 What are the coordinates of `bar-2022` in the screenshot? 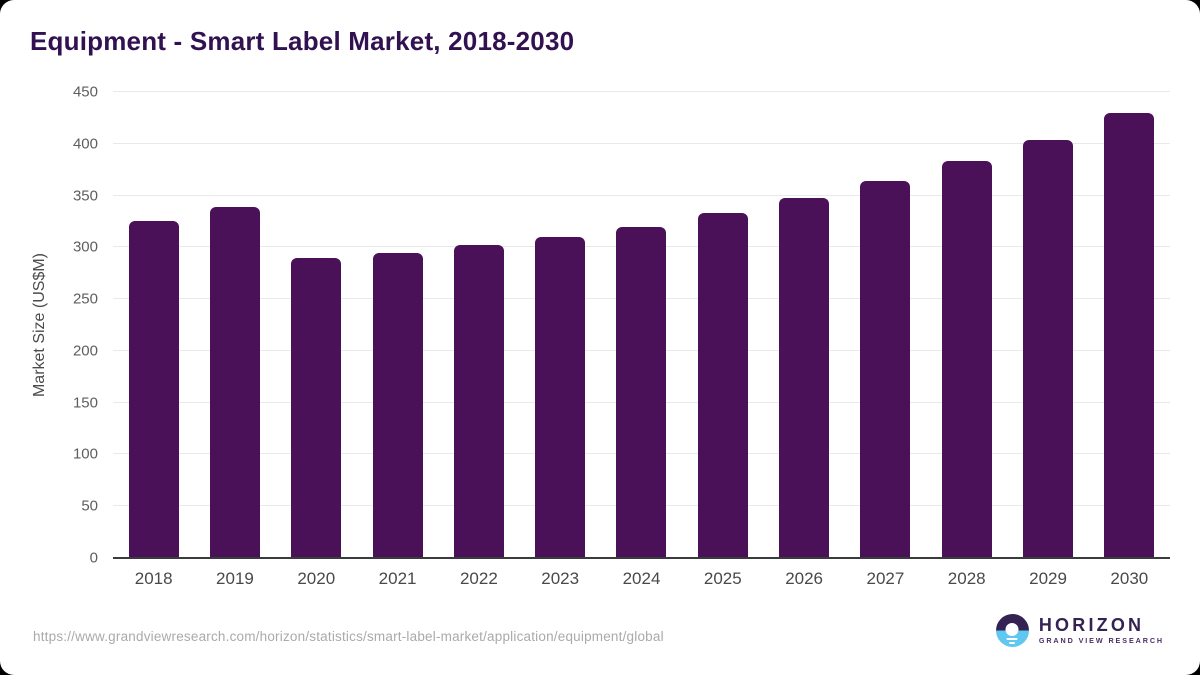 It's located at (478, 401).